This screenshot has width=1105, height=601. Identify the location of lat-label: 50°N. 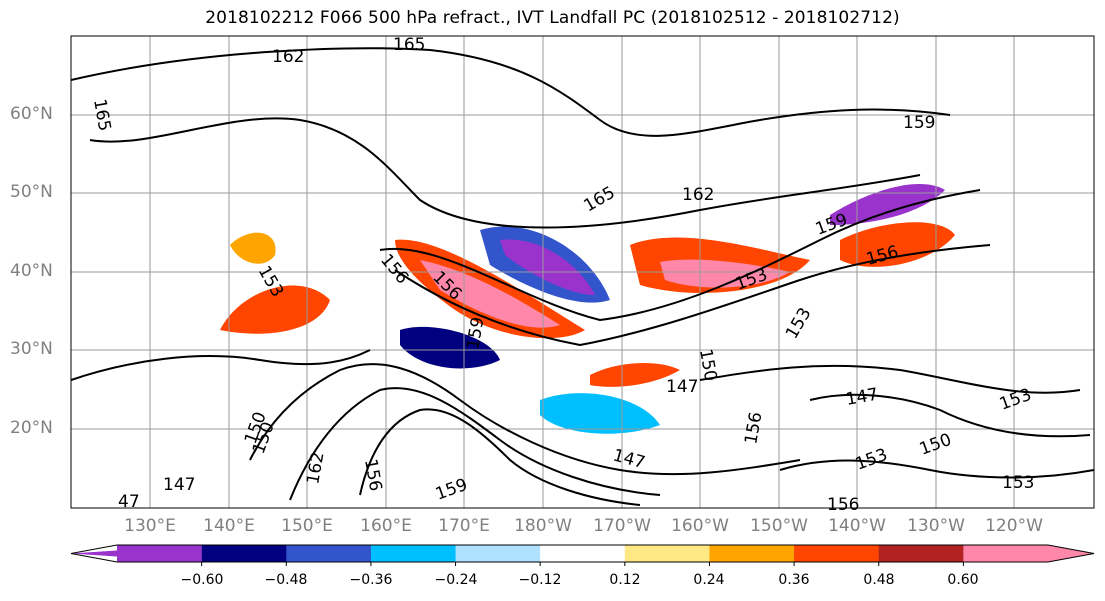
(31, 192).